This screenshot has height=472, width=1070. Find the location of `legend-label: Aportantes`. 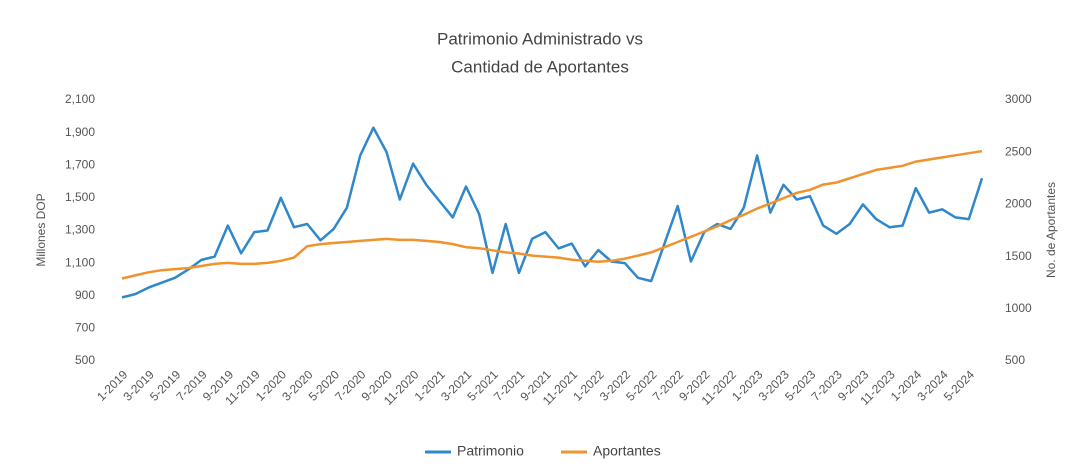

legend-label: Aportantes is located at coordinates (627, 451).